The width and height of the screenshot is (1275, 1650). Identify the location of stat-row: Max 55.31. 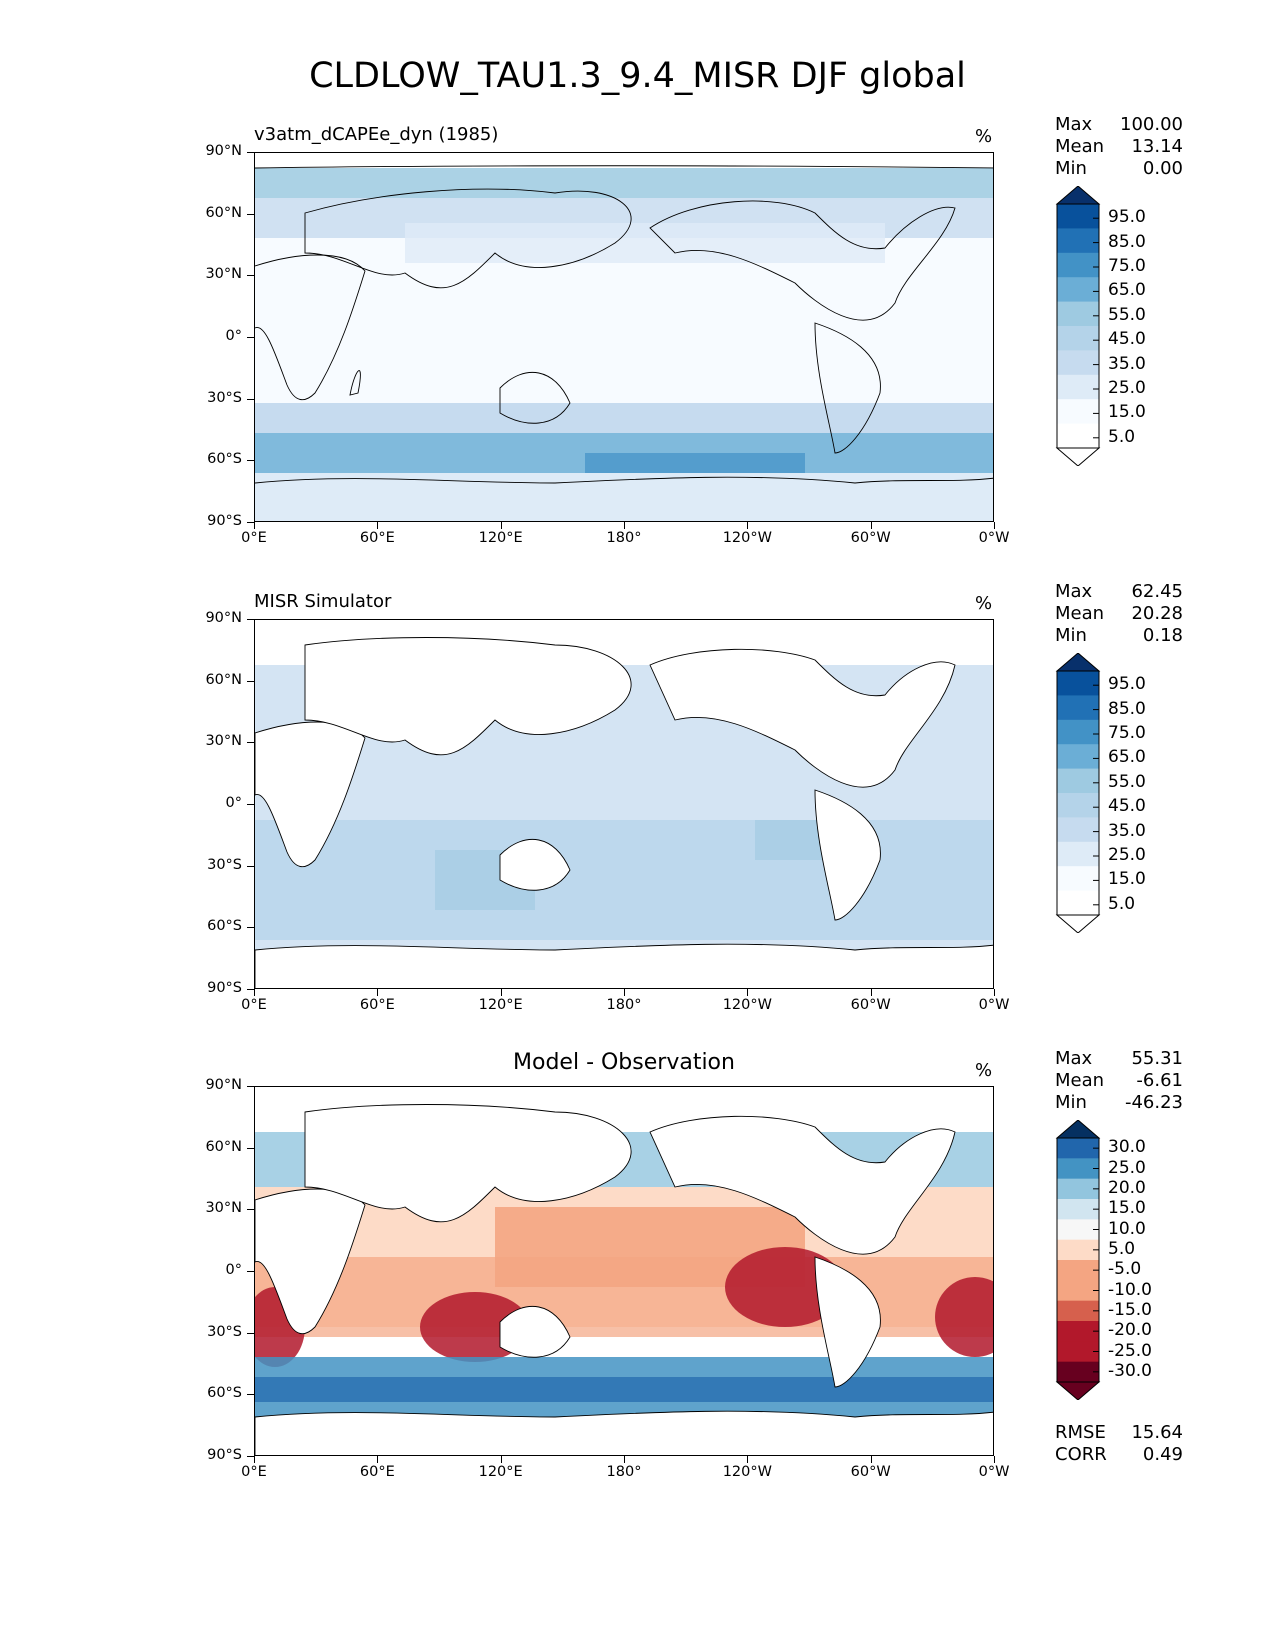
(1119, 1059).